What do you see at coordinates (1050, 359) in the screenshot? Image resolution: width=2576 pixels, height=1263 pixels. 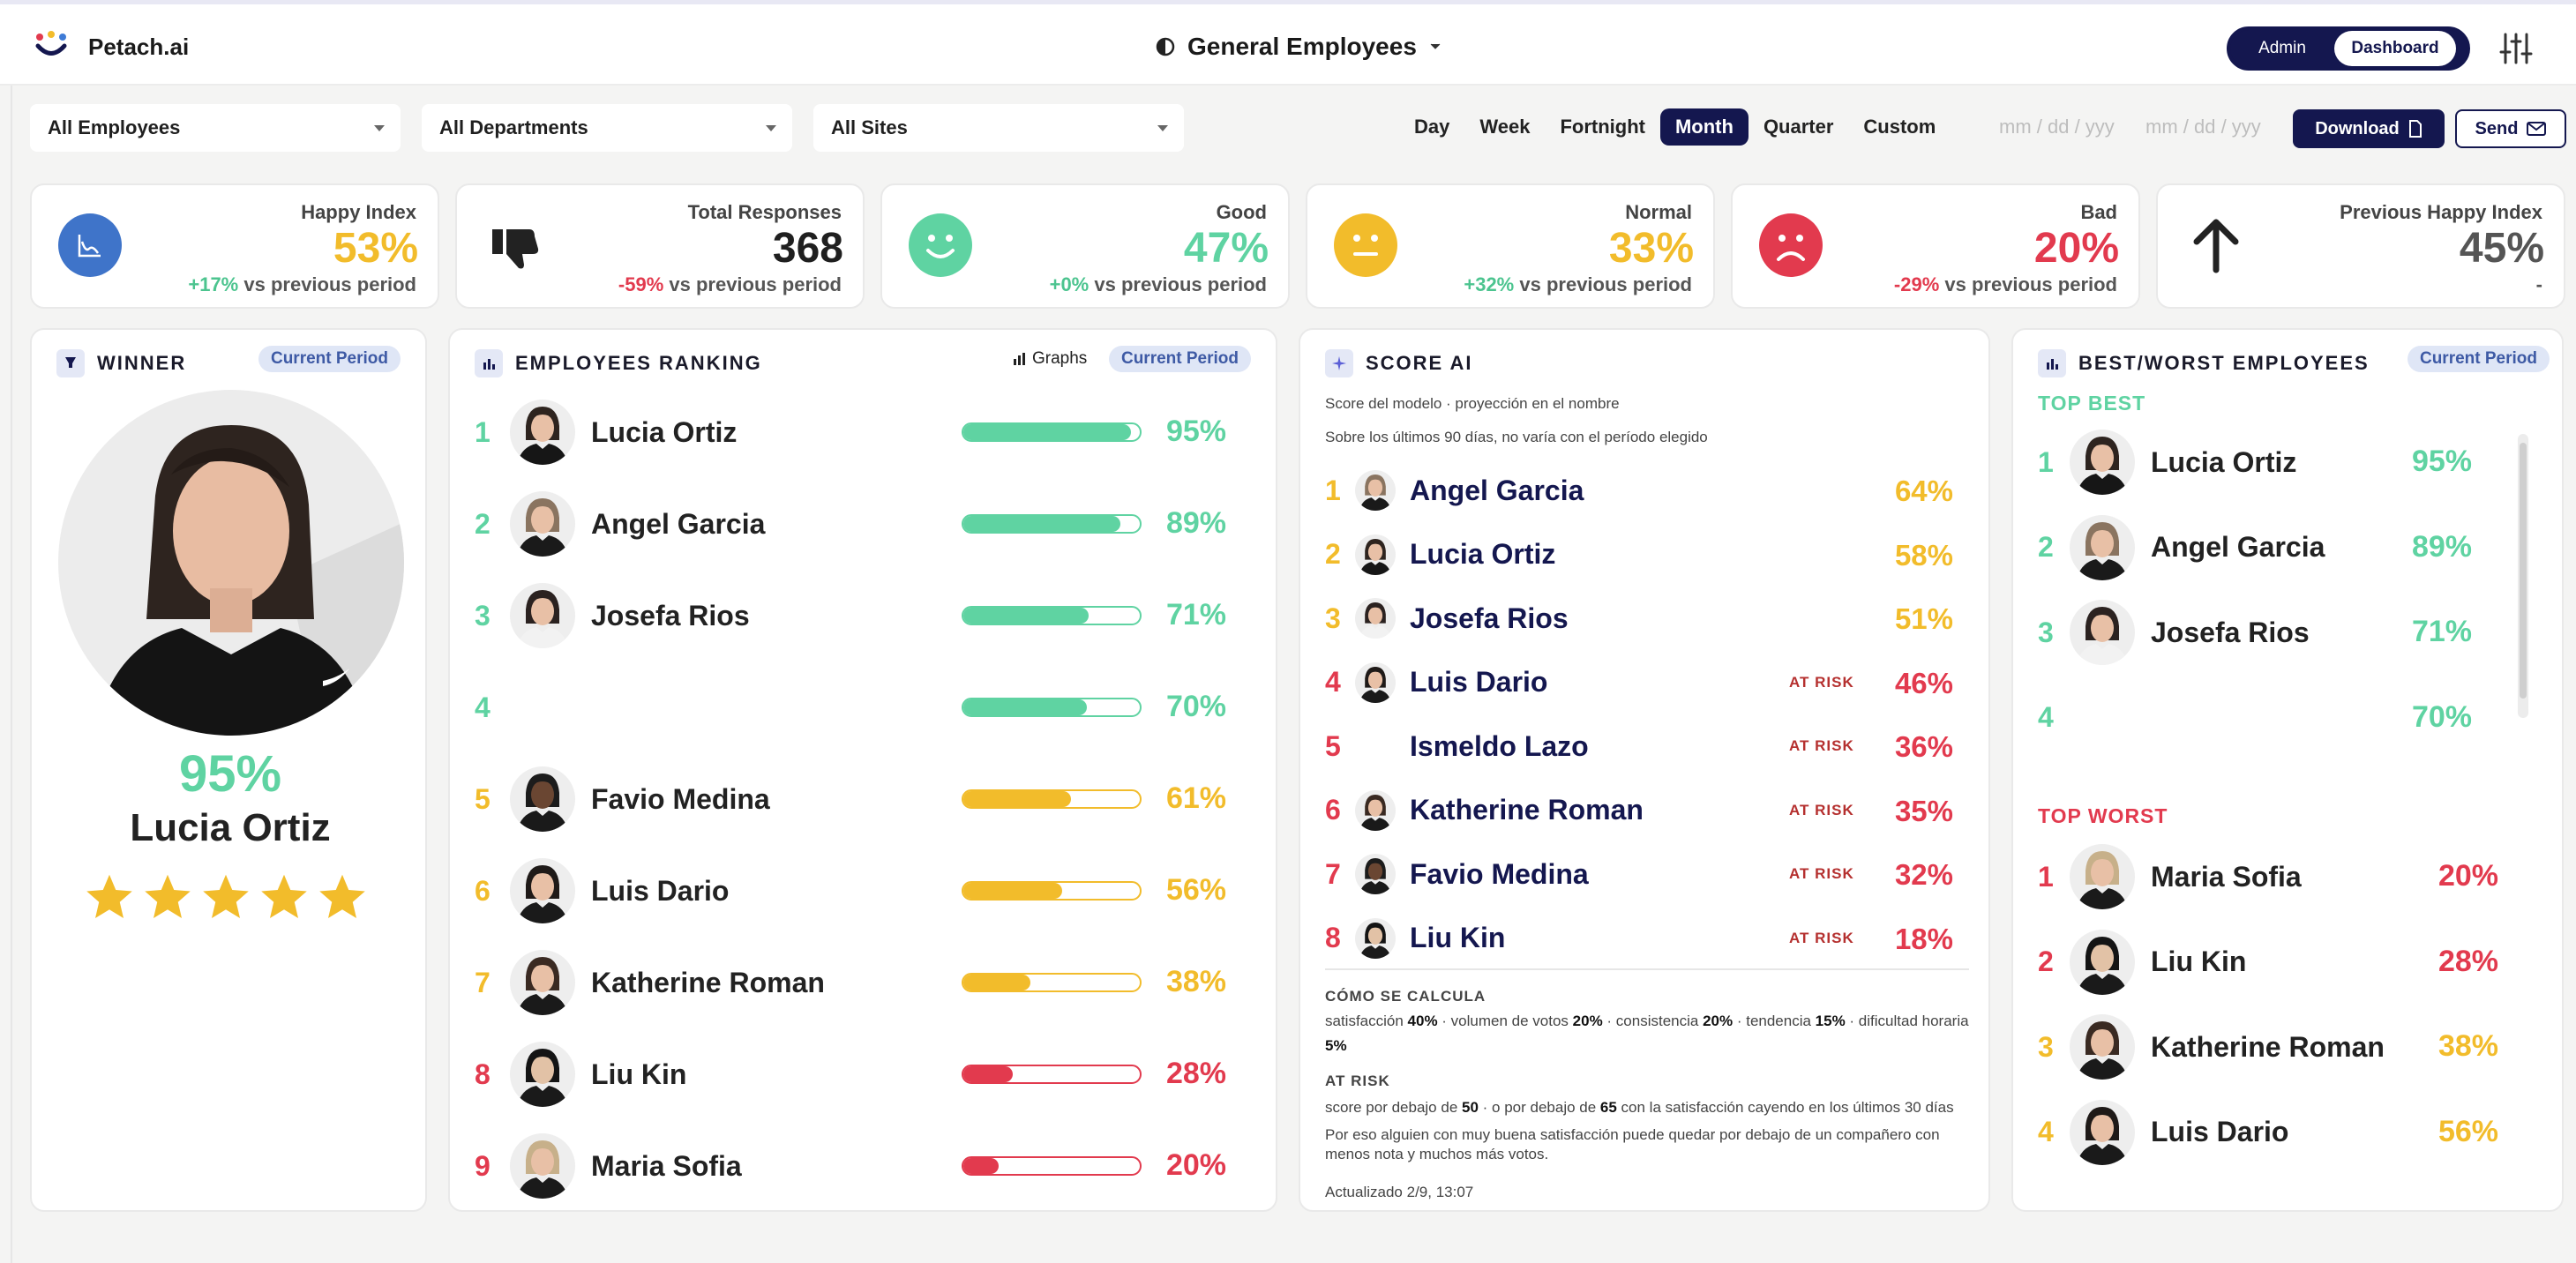 I see `graphs-toggle: Graphs` at bounding box center [1050, 359].